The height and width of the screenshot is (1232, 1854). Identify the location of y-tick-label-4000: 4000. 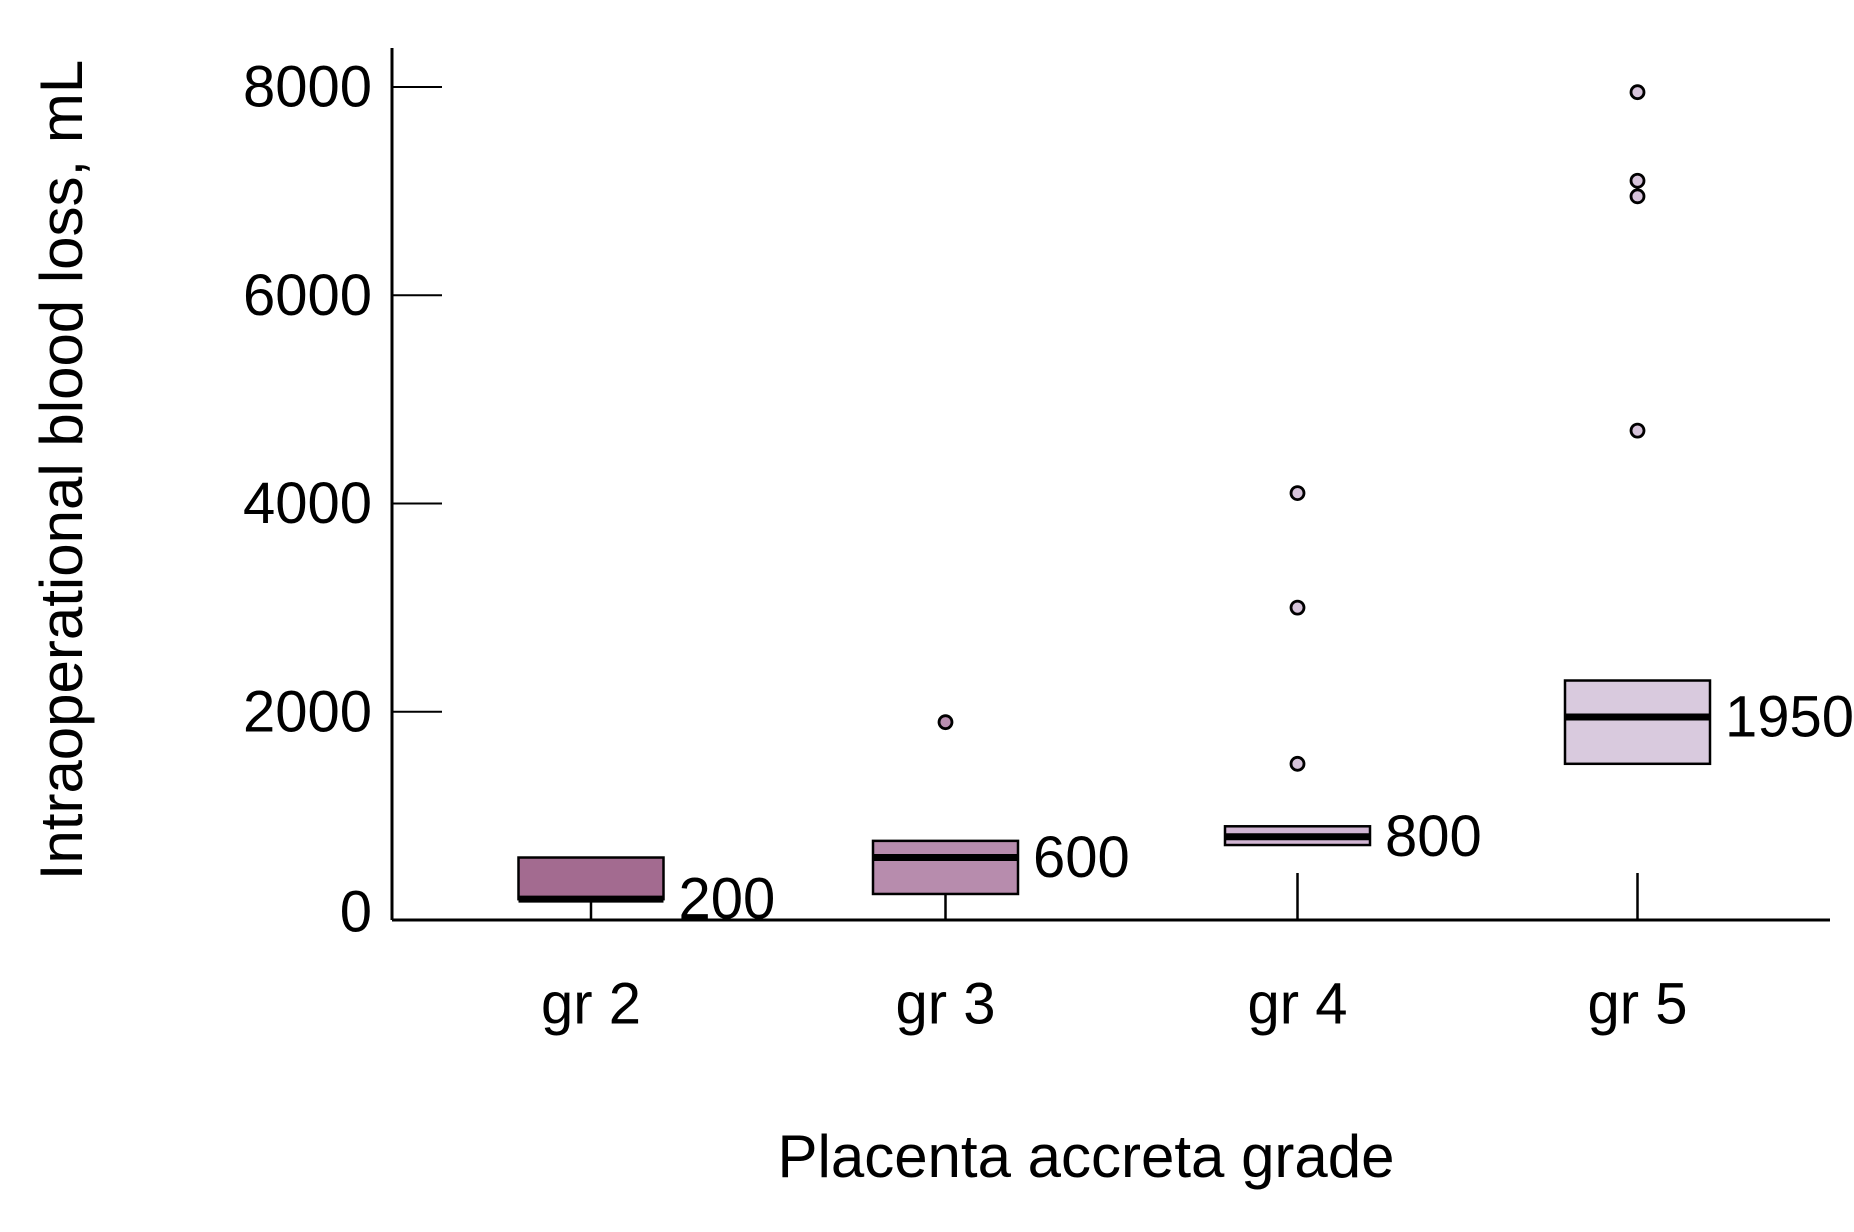
(307, 503).